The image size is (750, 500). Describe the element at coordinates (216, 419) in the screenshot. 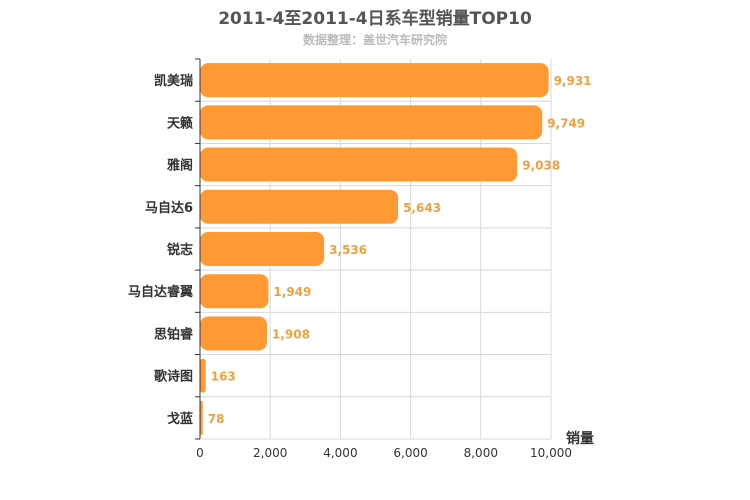

I see `value-label: 78` at that location.